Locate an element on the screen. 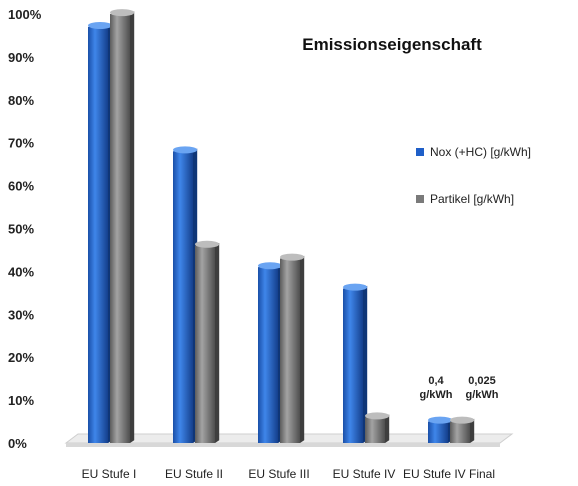 This screenshot has height=486, width=578. annotation-1-line-1: g/kWh is located at coordinates (482, 395).